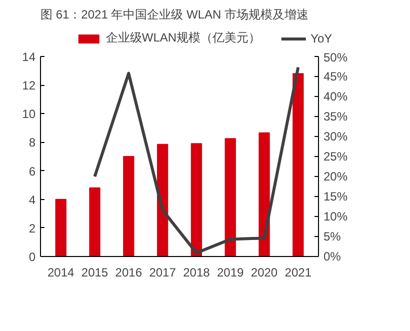 This screenshot has height=331, width=410. I want to click on y2-tick-label: 30%, so click(336, 137).